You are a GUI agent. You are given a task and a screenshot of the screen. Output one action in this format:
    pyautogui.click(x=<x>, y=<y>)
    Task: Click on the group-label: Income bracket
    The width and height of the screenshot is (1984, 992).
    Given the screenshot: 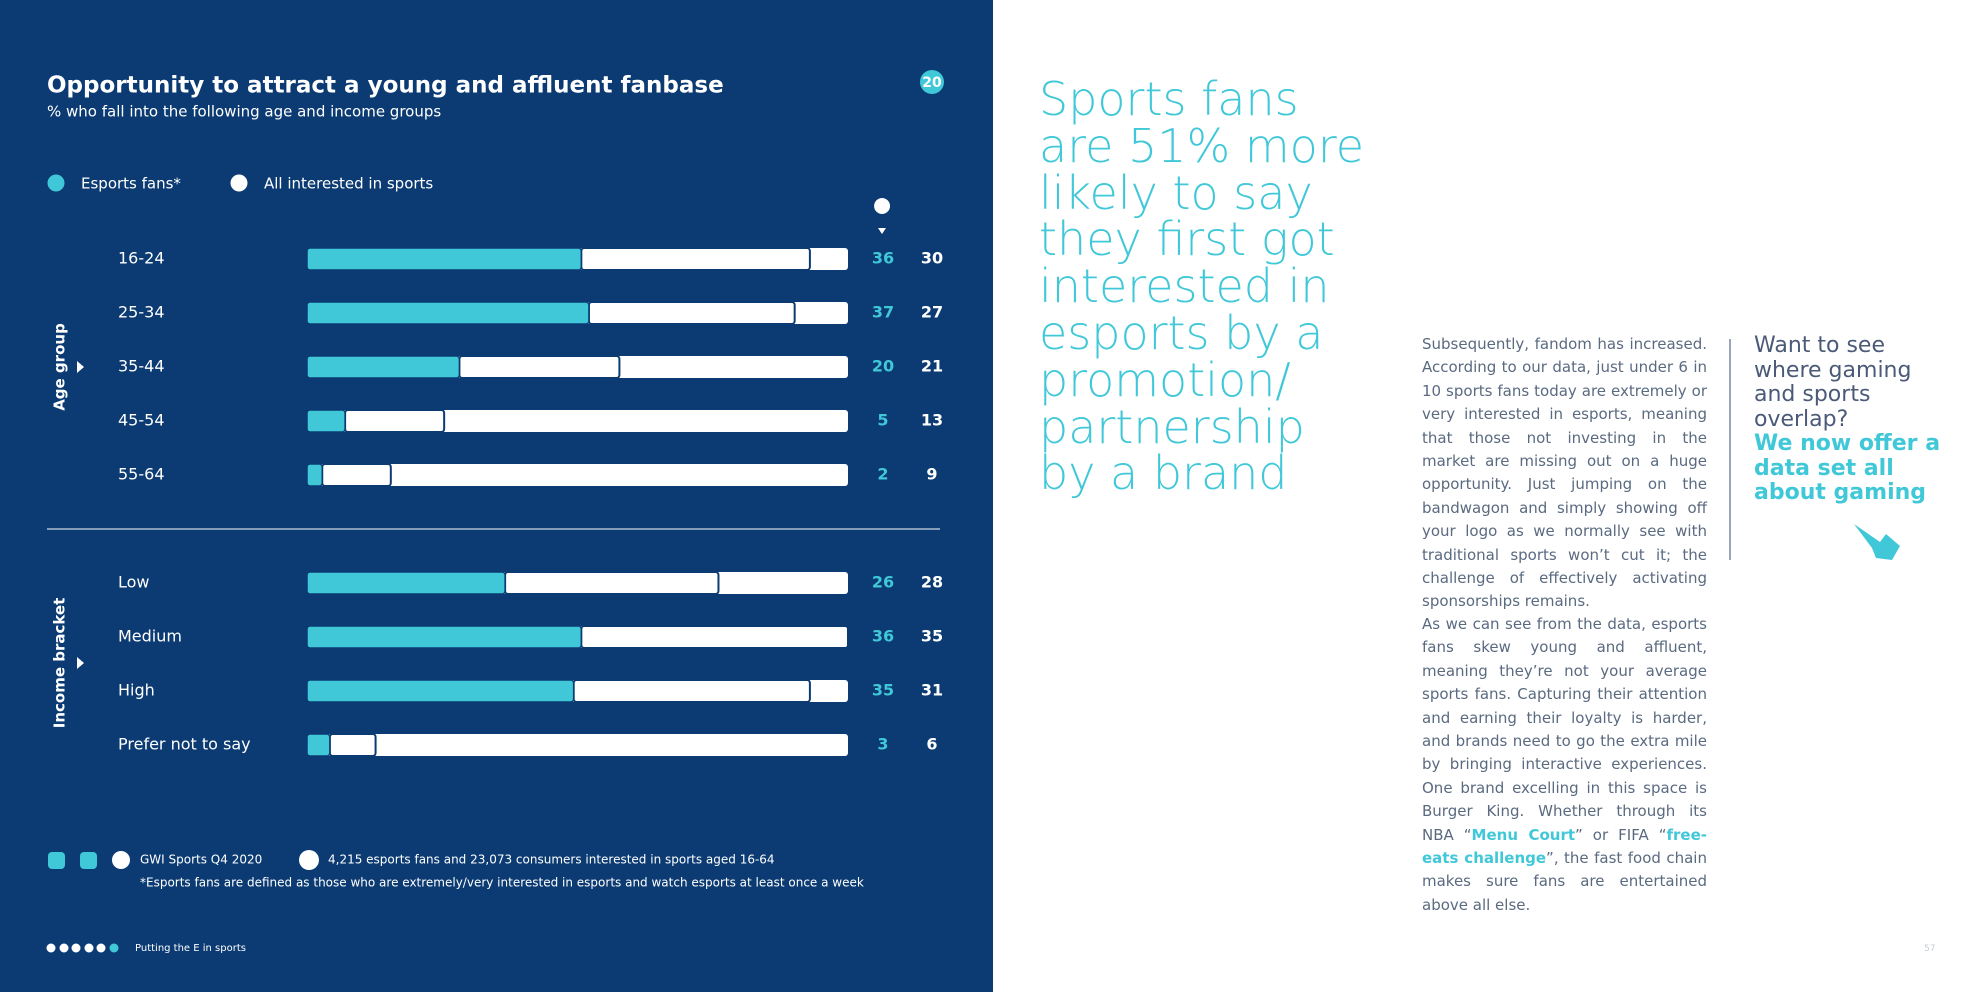 What is the action you would take?
    pyautogui.click(x=60, y=663)
    